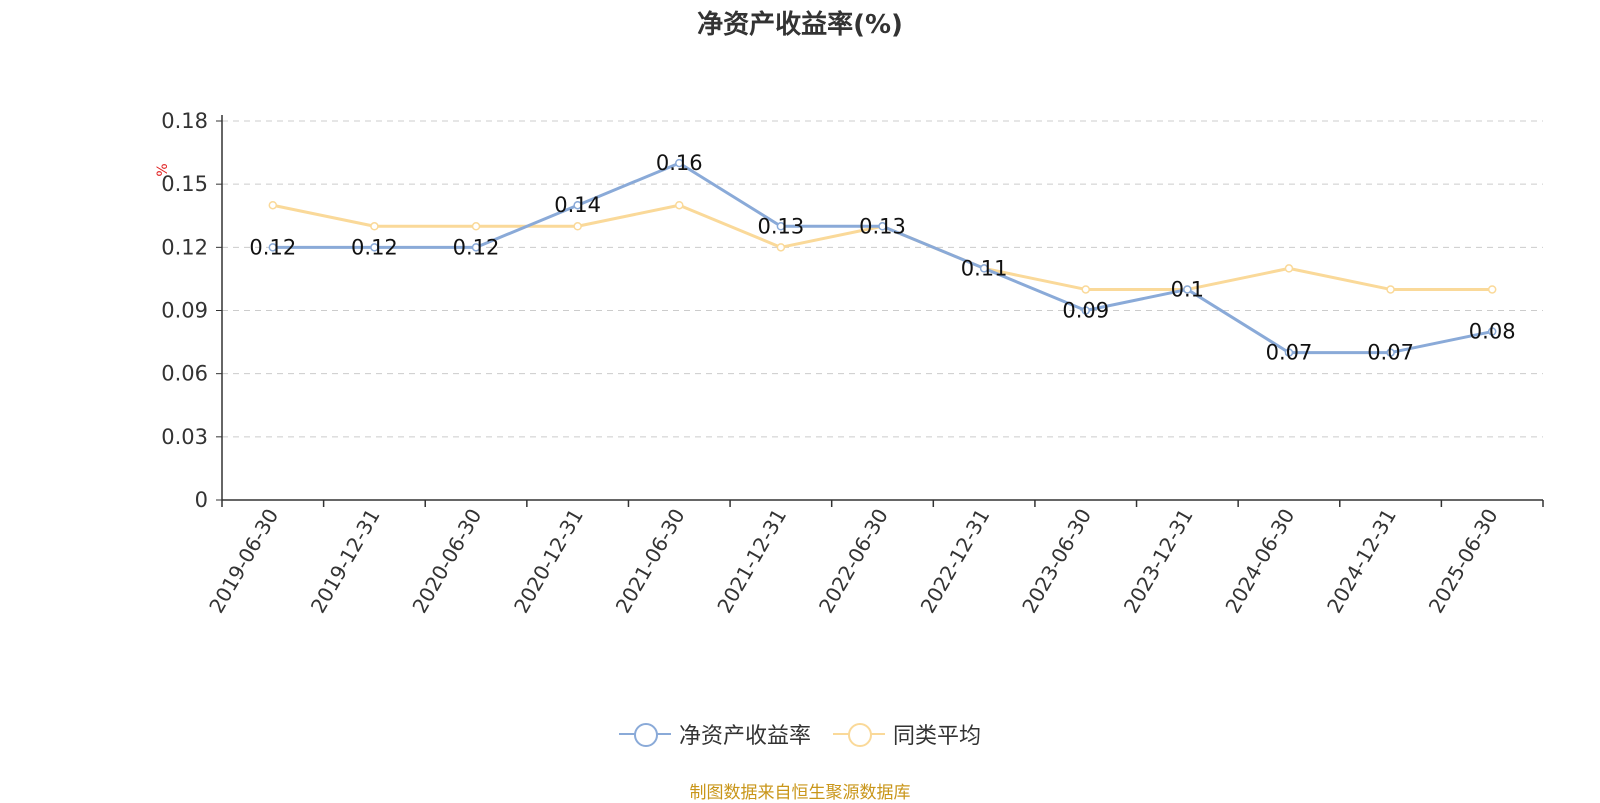 The image size is (1600, 803). Describe the element at coordinates (446, 561) in the screenshot. I see `x-tick-label: 2020-06-30` at that location.